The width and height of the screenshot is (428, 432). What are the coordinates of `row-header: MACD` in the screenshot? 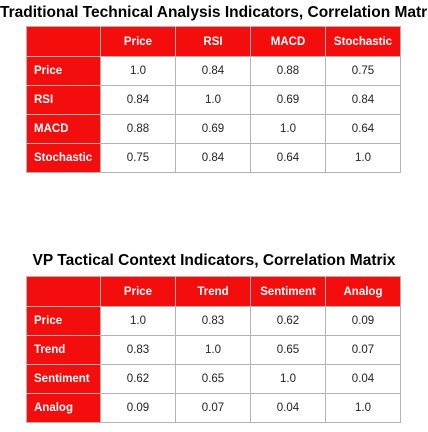 It's located at (63, 129).